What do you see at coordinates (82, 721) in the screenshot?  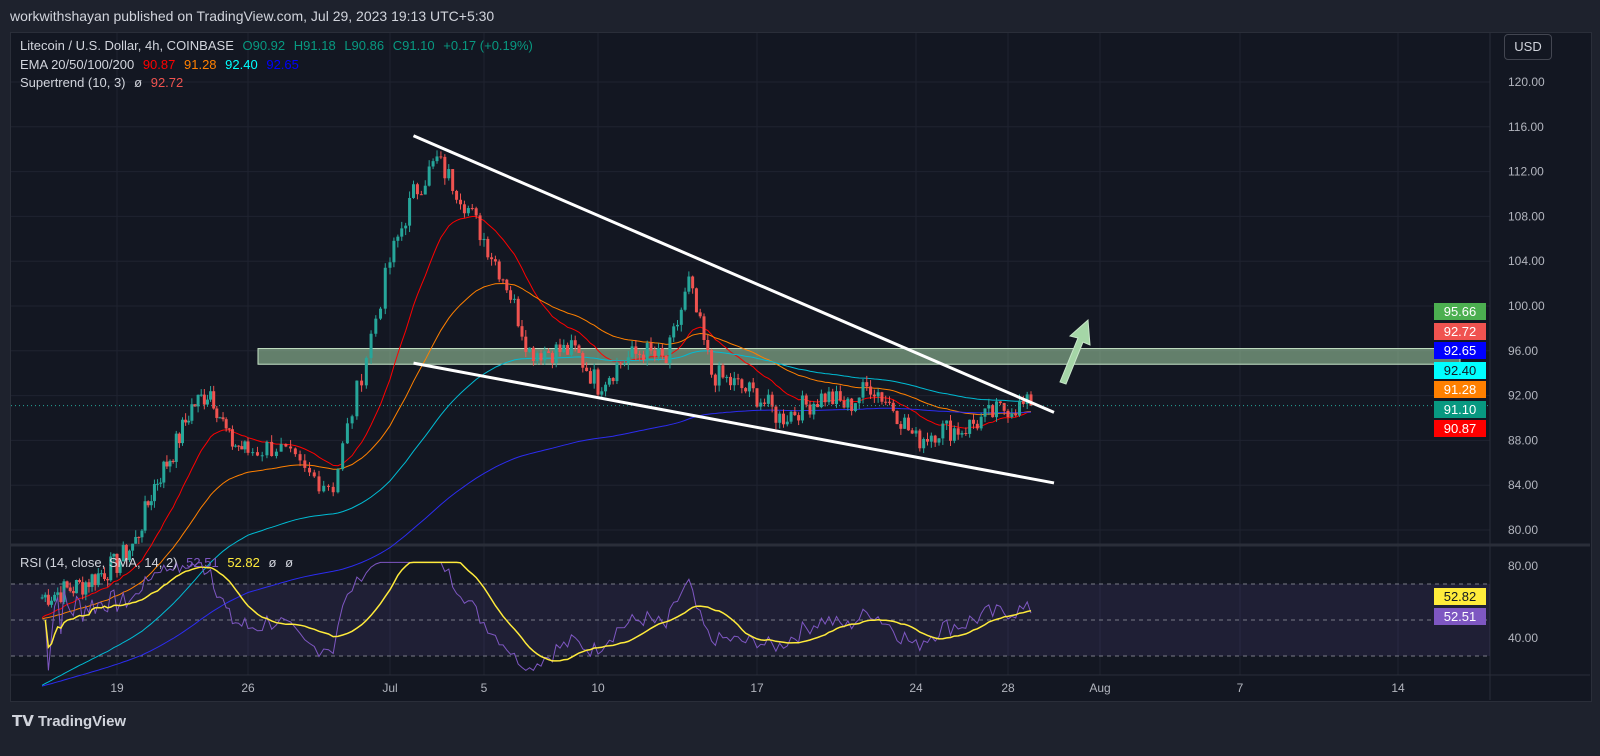 I see `brand-label: TradingView` at bounding box center [82, 721].